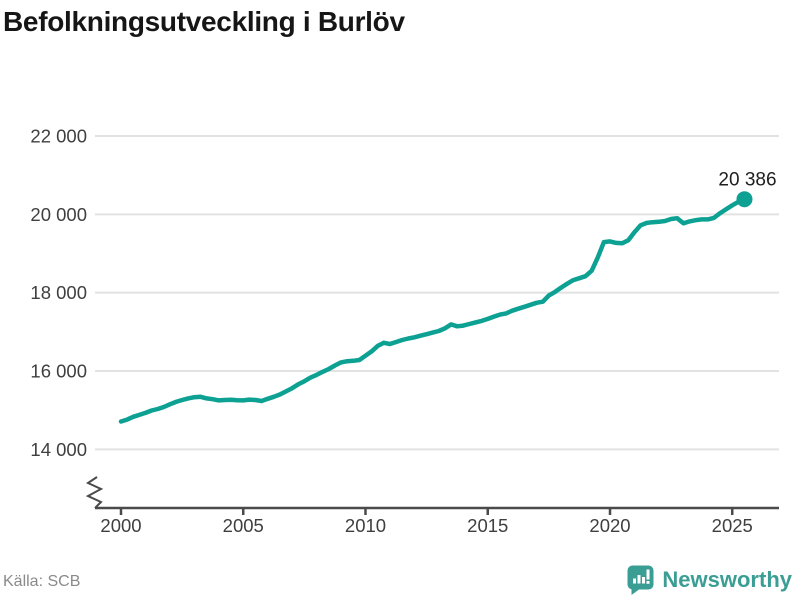 The height and width of the screenshot is (600, 800). I want to click on newsworthy-logo: Newsworthy, so click(709, 579).